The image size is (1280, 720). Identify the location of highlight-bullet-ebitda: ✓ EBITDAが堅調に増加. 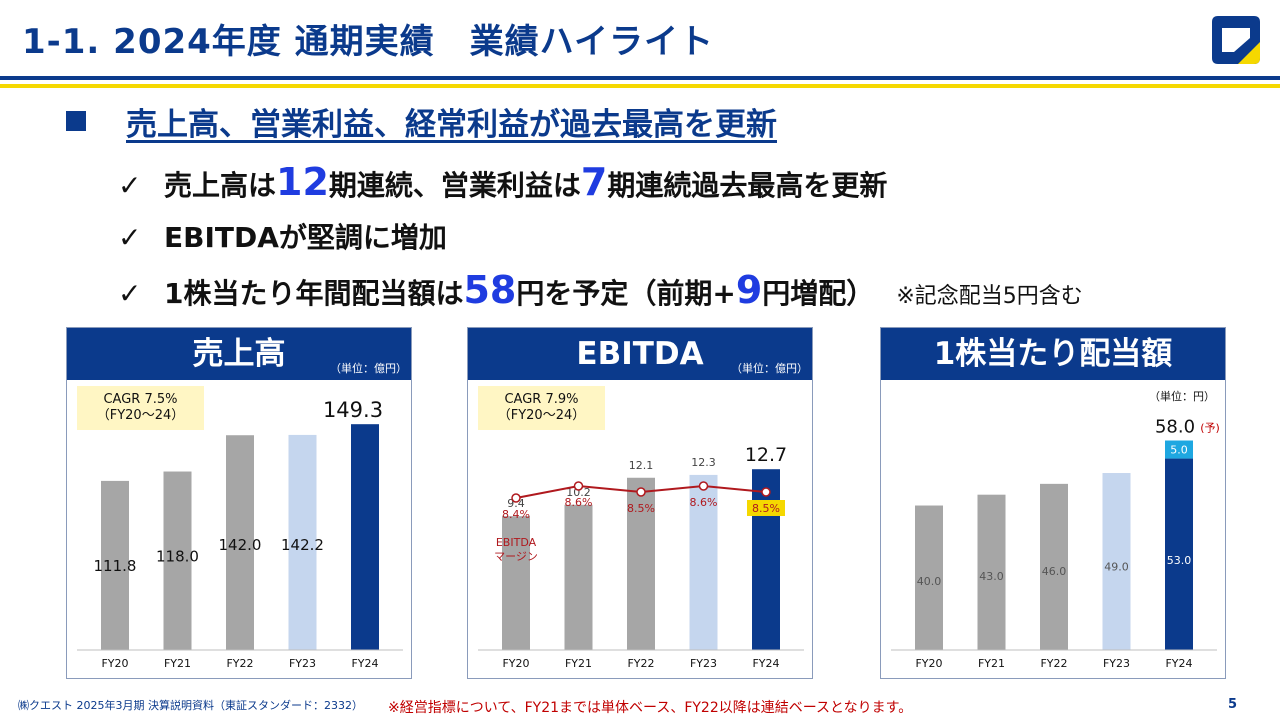
(282, 236).